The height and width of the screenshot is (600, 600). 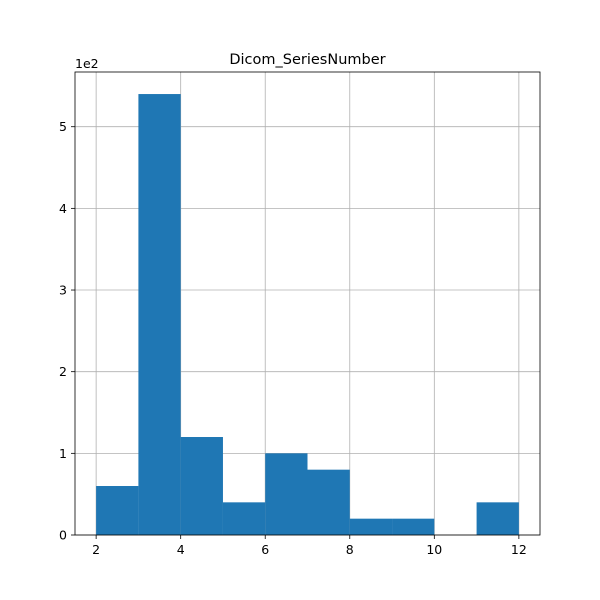 I want to click on y-tick-label: 1, so click(x=63, y=453).